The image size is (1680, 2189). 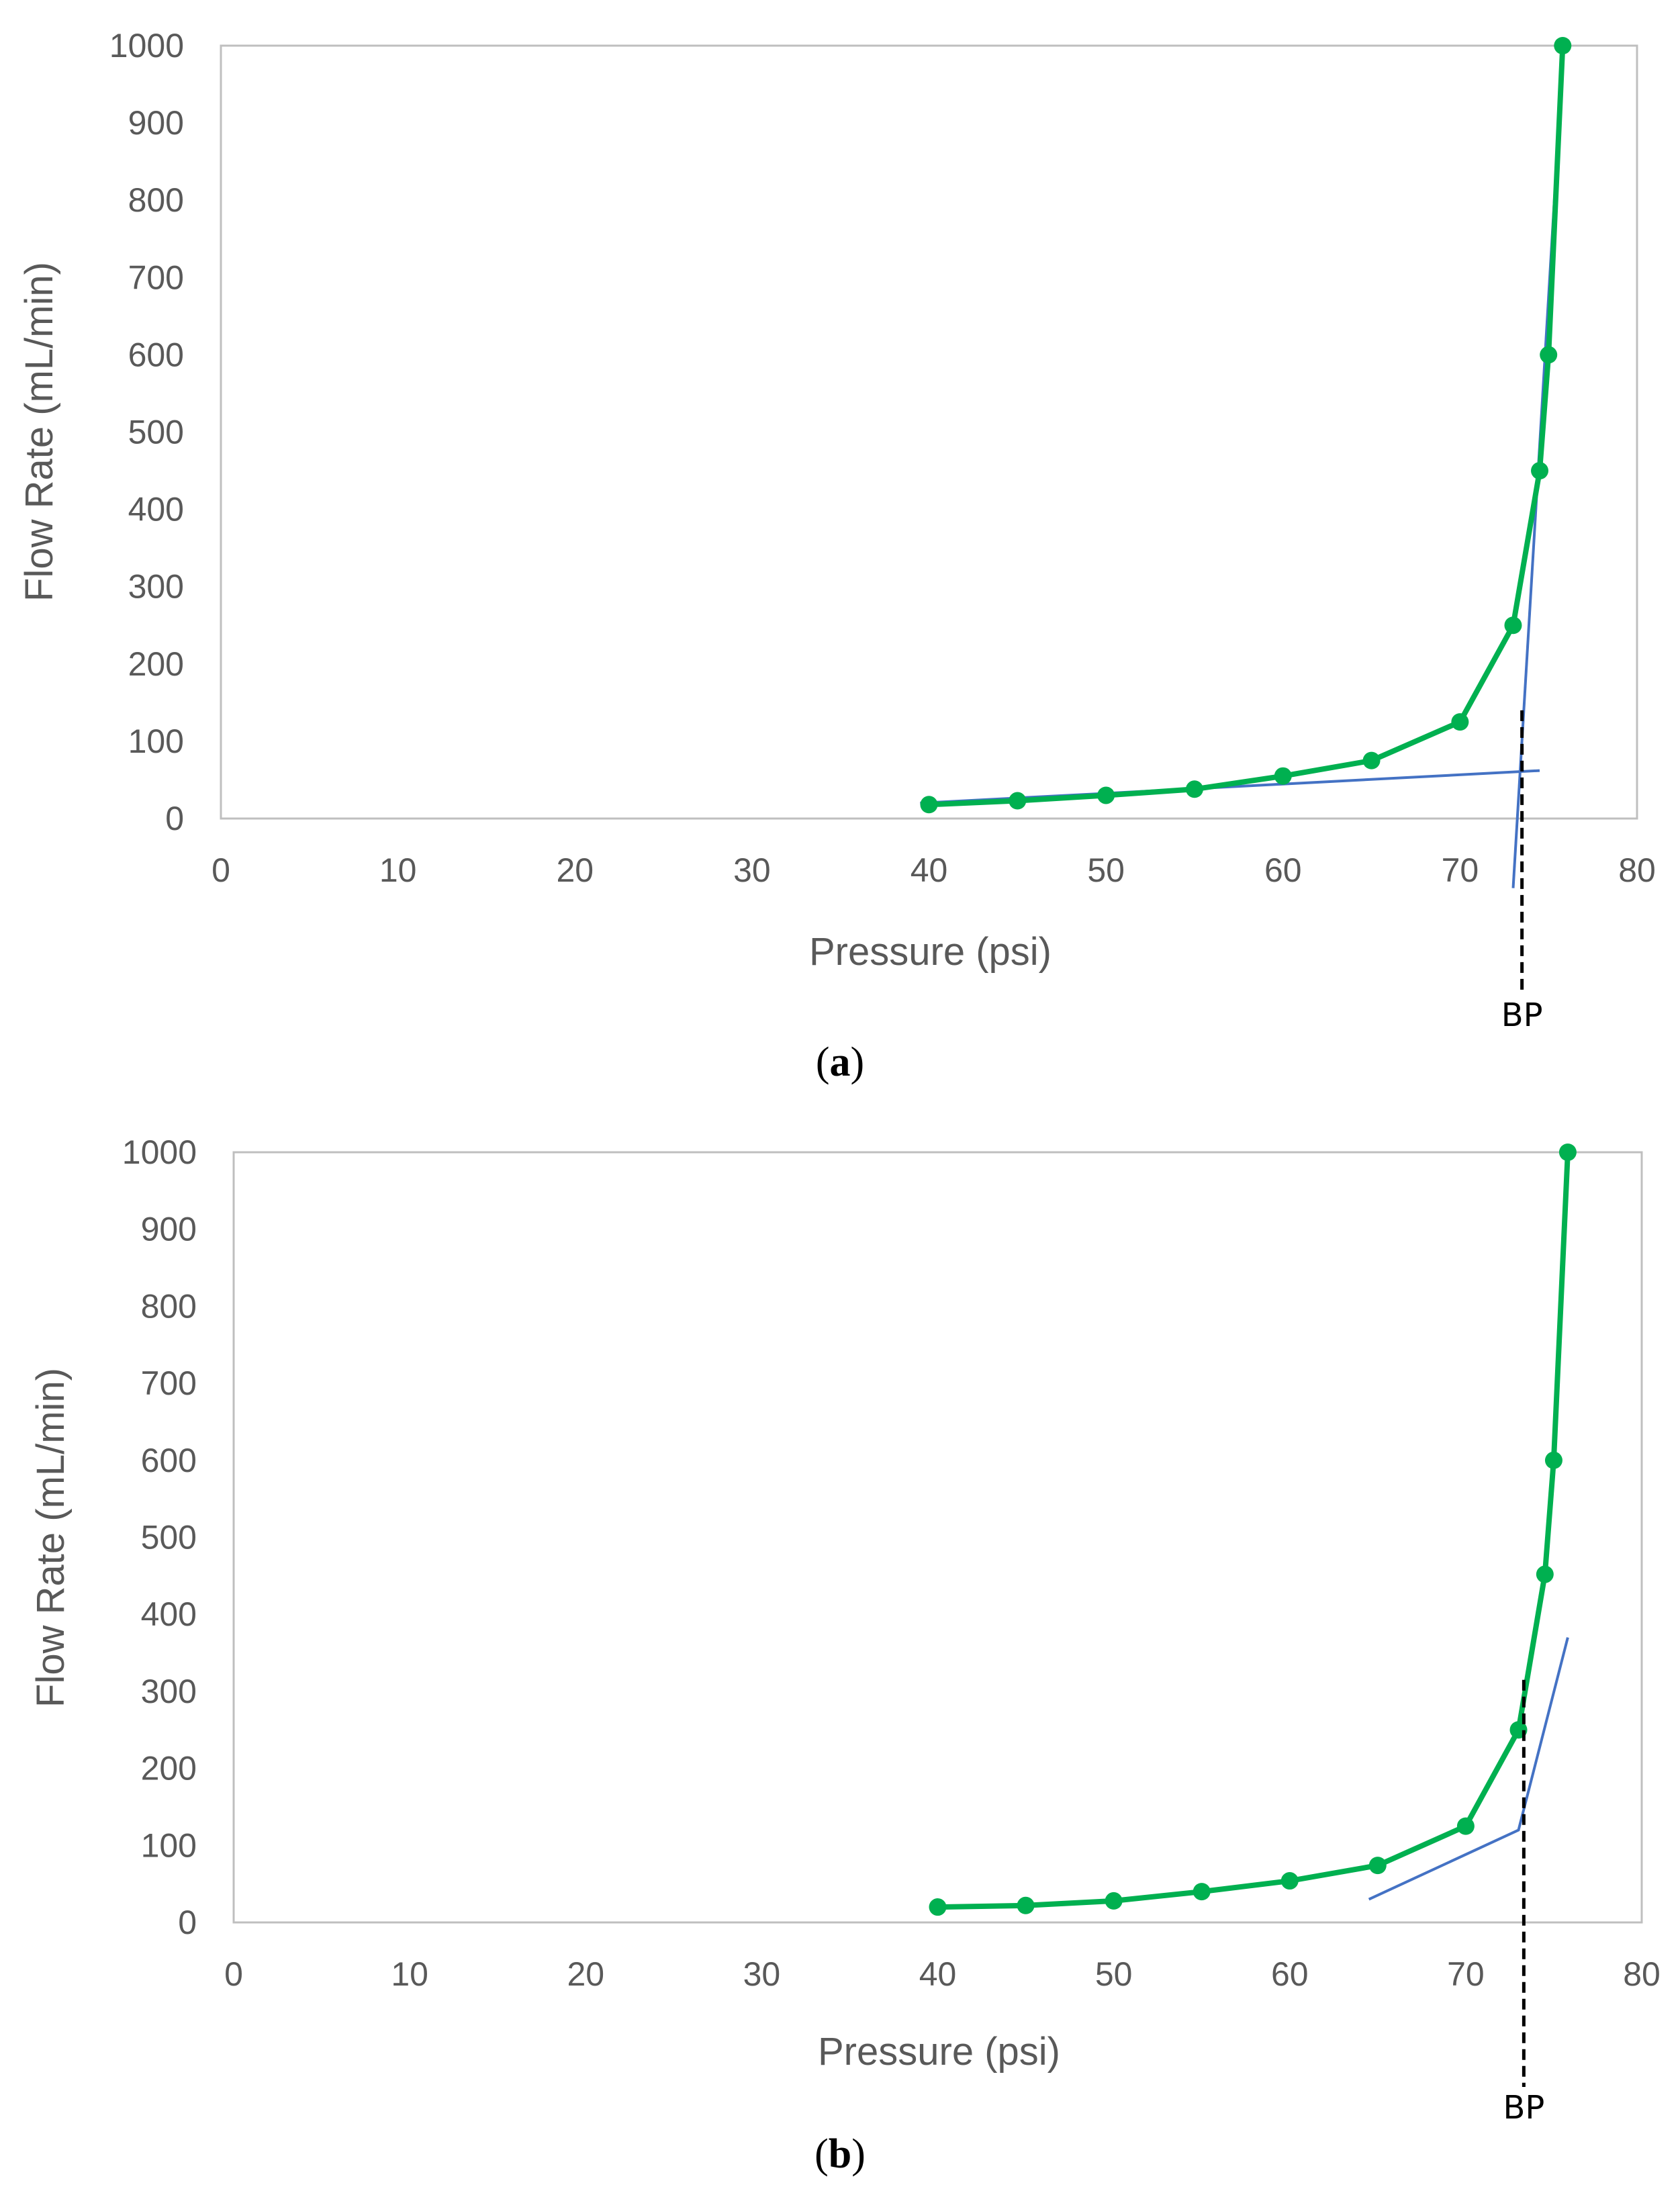 I want to click on chart-caption: (a), so click(x=840, y=1062).